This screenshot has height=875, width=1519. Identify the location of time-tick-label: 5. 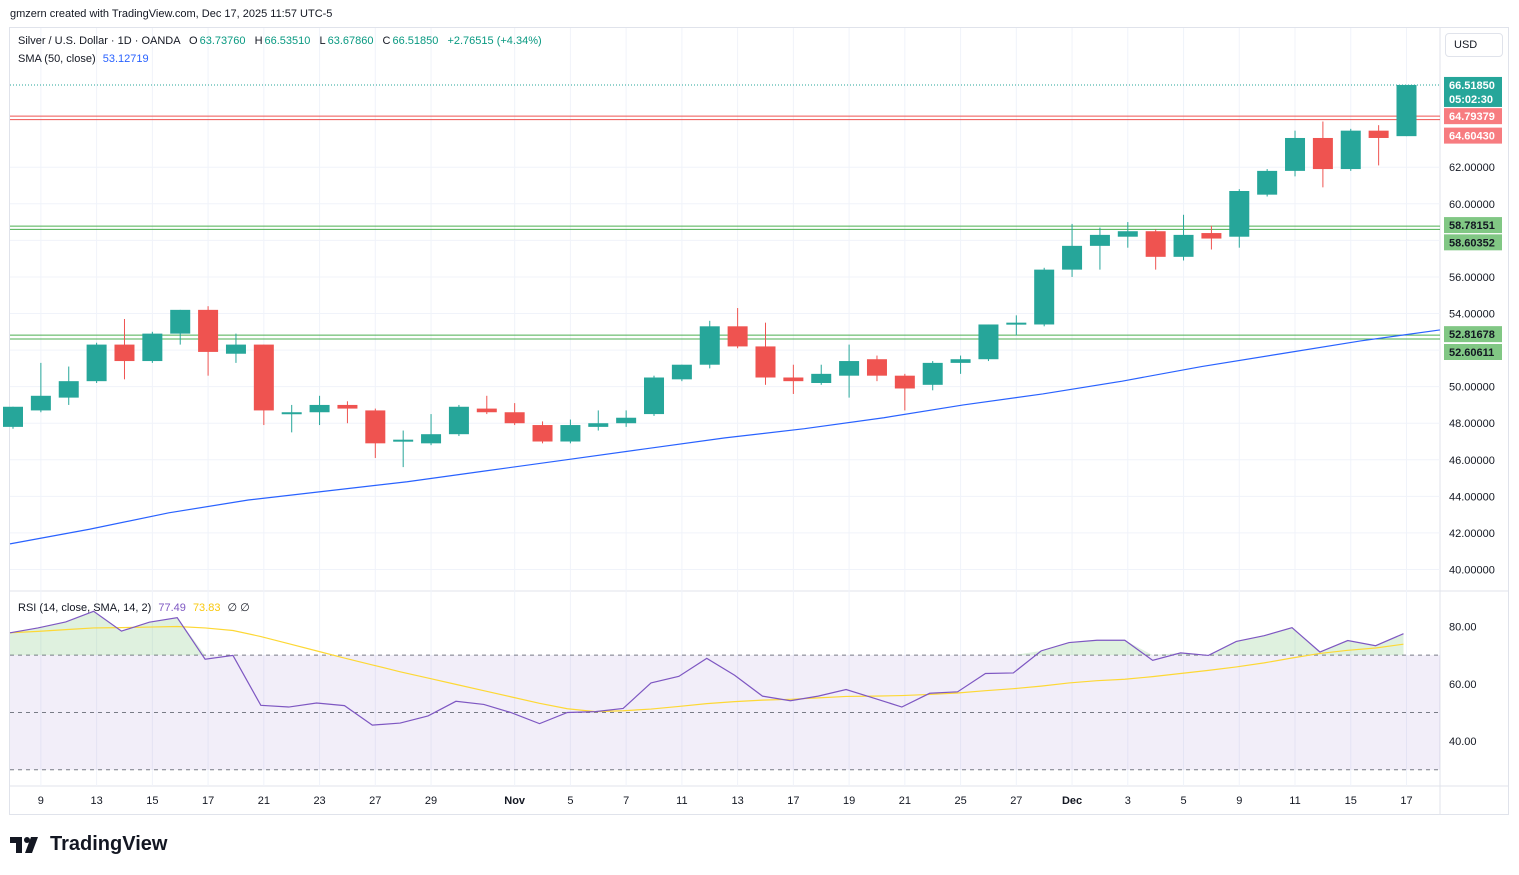
(1183, 801).